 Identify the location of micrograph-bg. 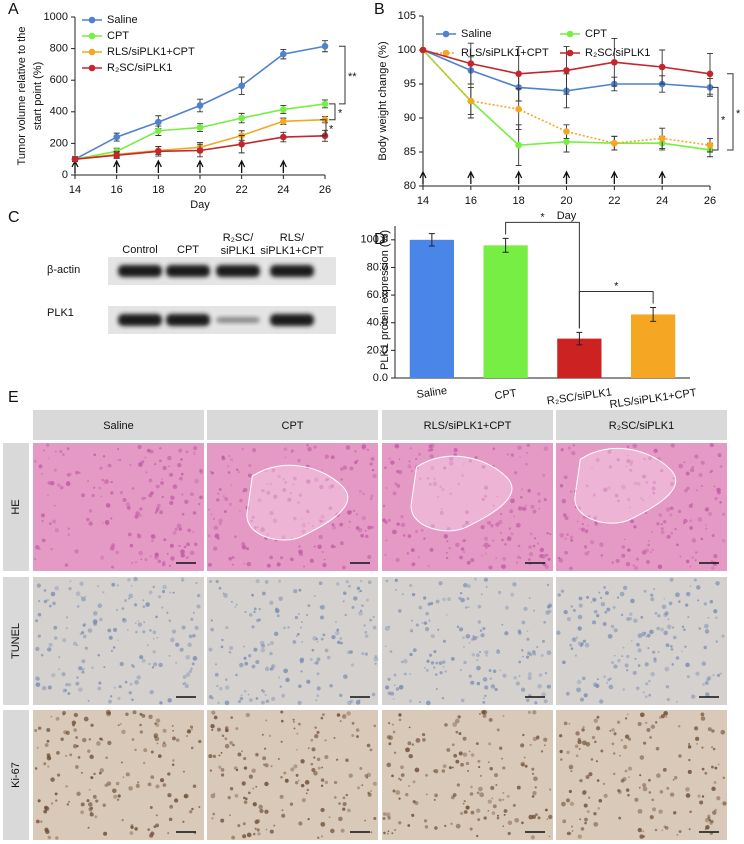
(467, 775).